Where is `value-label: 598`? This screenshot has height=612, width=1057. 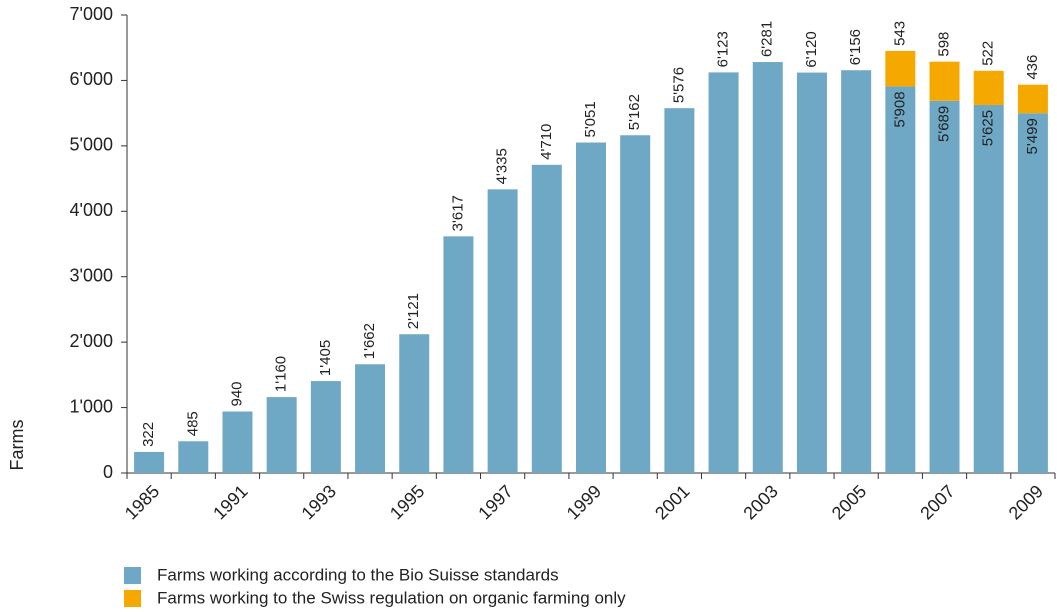 value-label: 598 is located at coordinates (943, 44).